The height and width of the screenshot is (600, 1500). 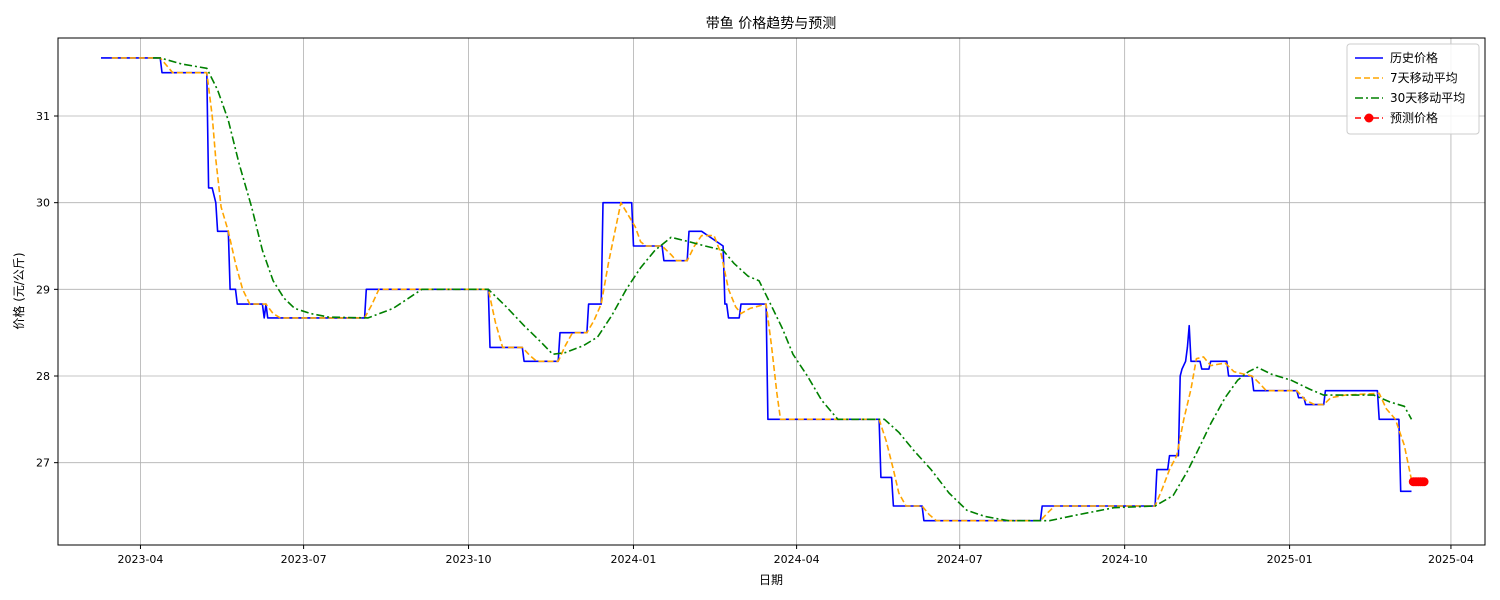 What do you see at coordinates (1424, 78) in the screenshot?
I see `legend-label: 7天移动平均` at bounding box center [1424, 78].